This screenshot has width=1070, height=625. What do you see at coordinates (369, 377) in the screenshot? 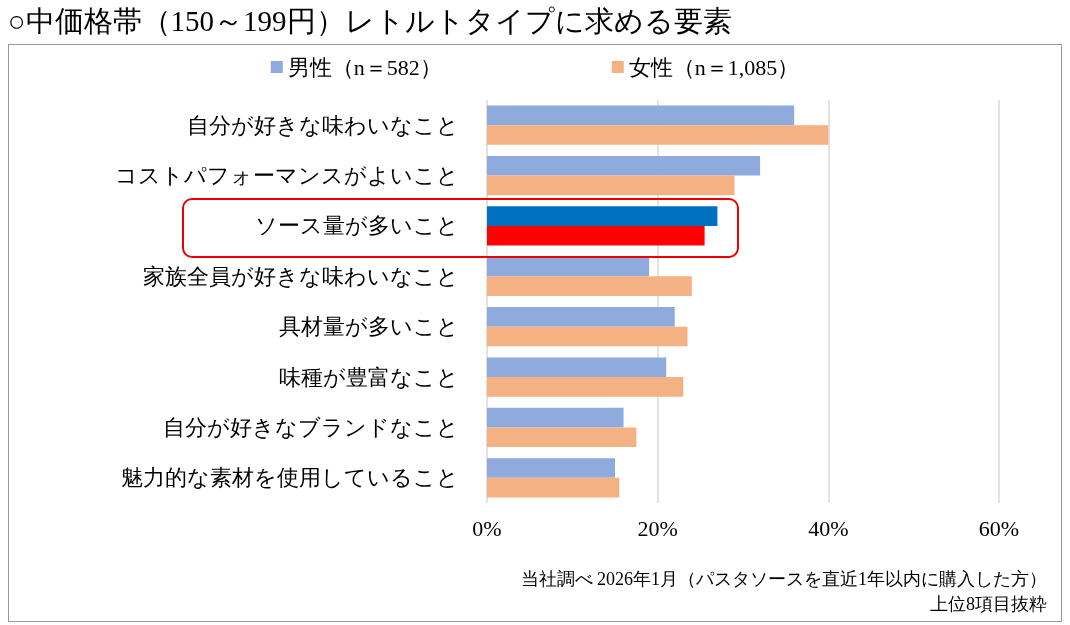
I see `y-tick-label: 味種が豊富なこと` at bounding box center [369, 377].